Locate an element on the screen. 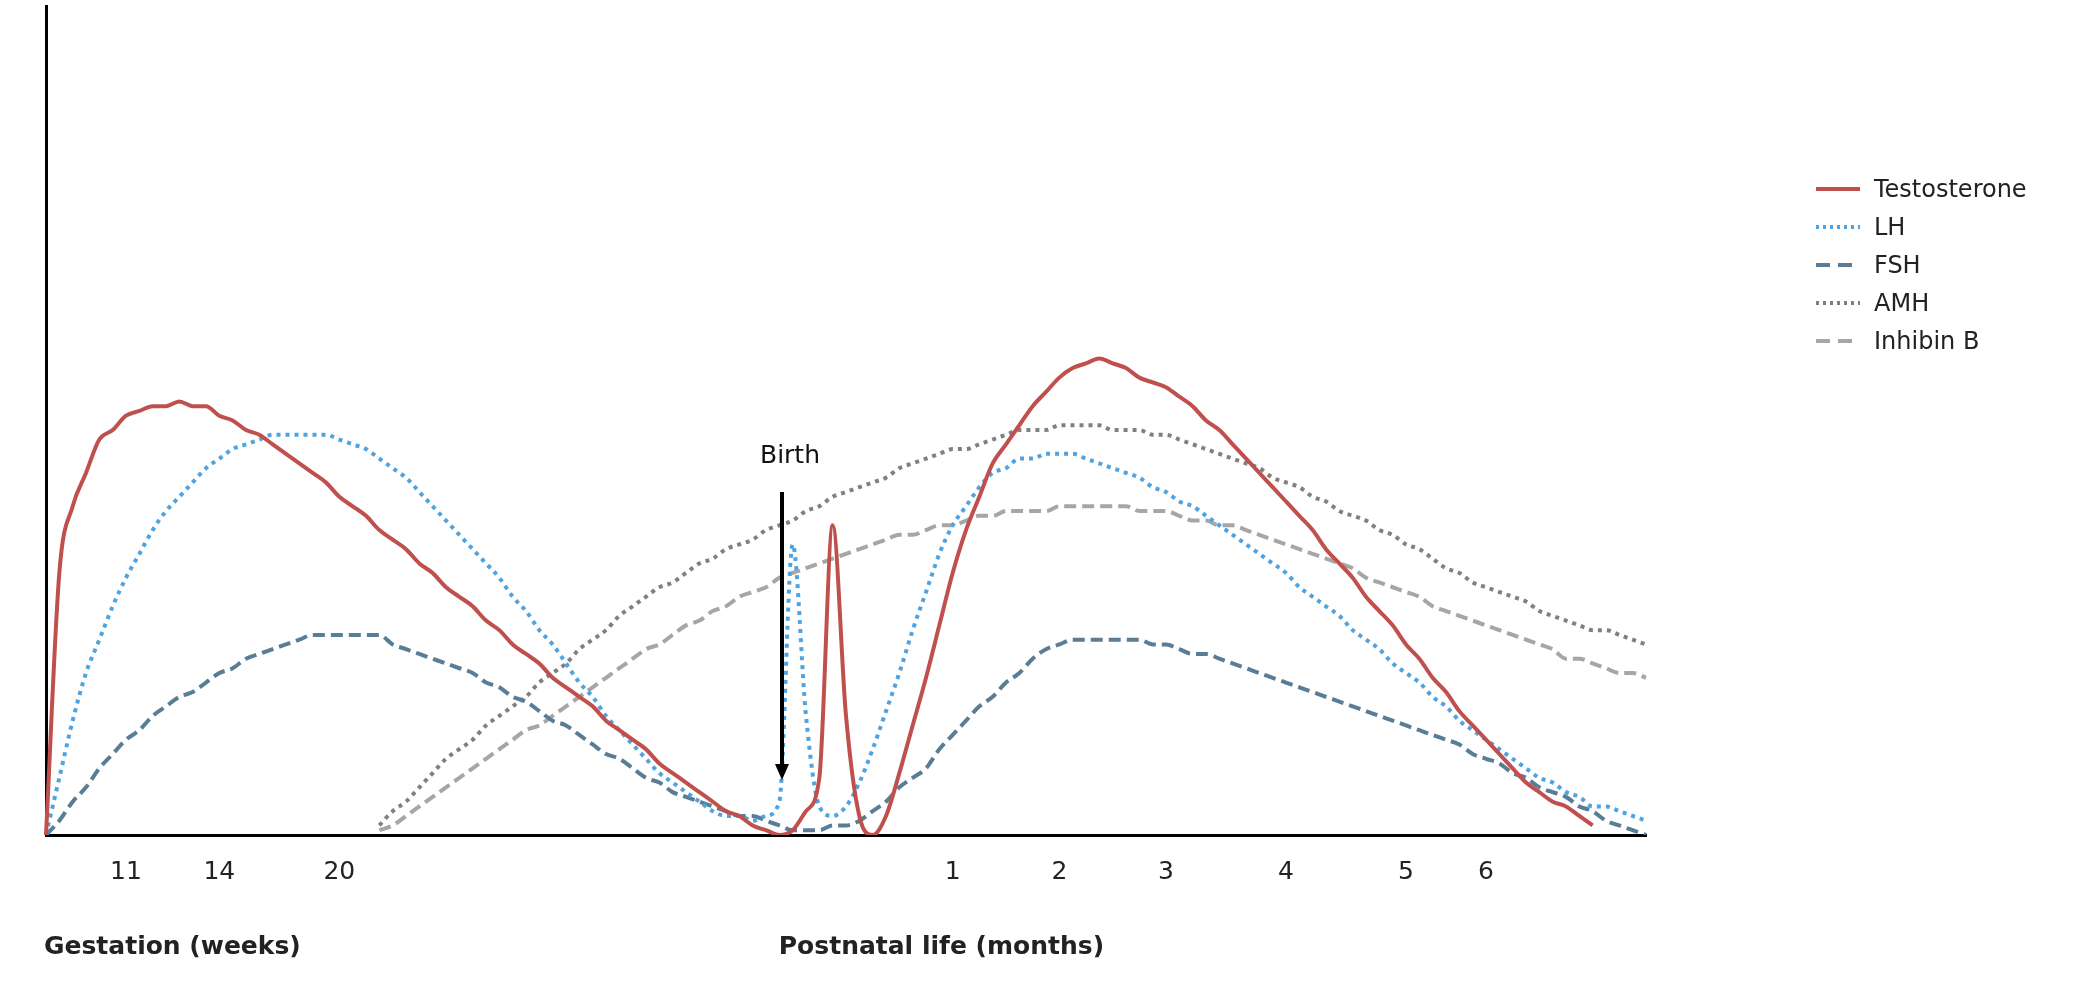  x-tick-label: 20 is located at coordinates (339, 870).